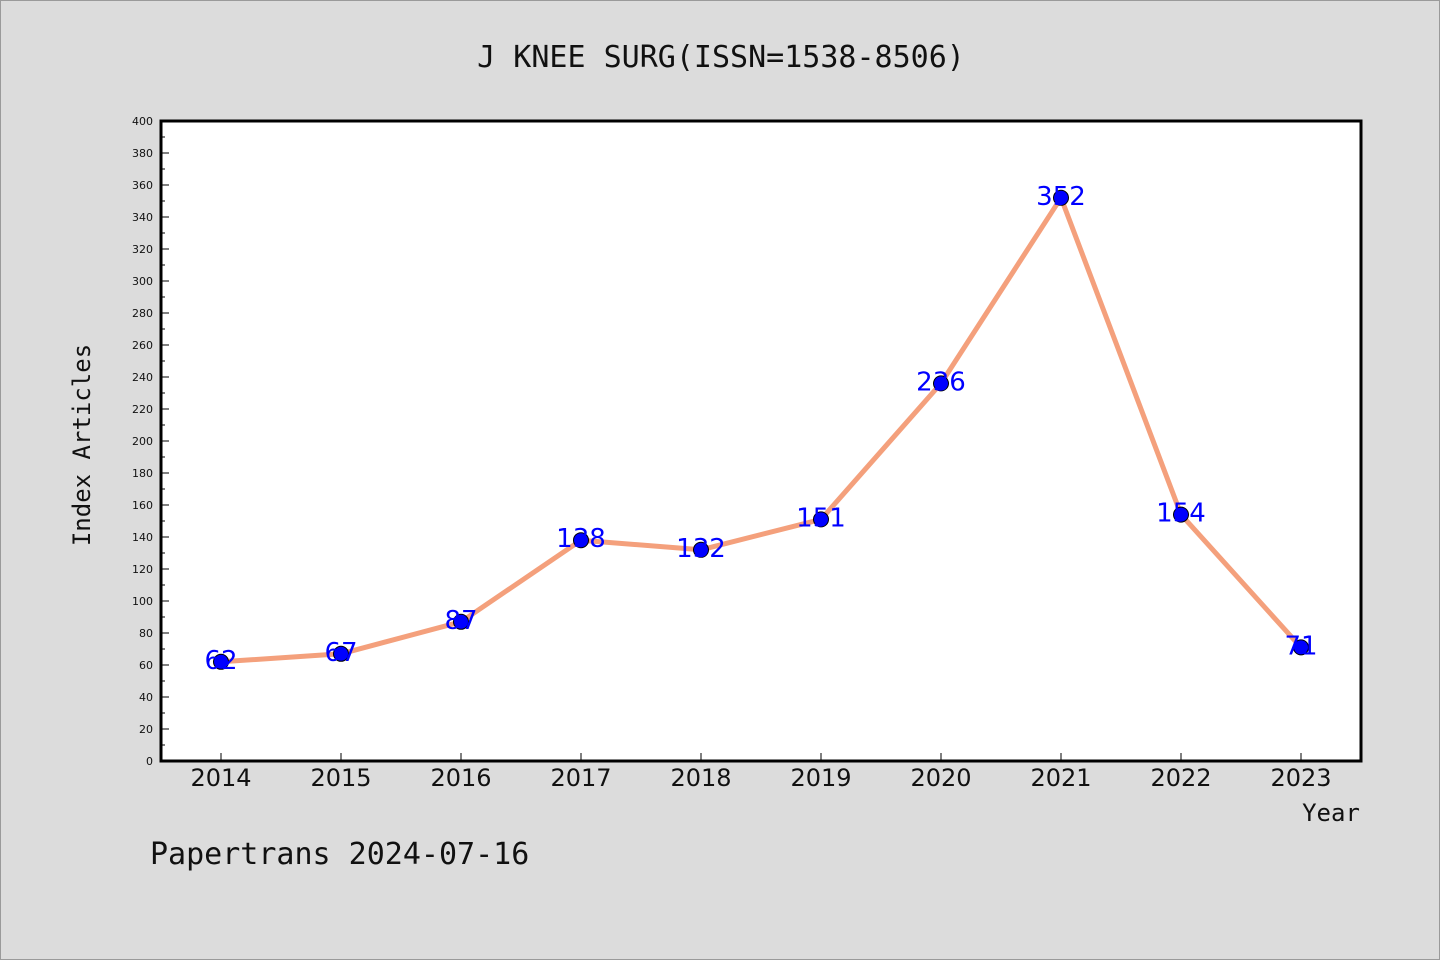 The image size is (1440, 960). Describe the element at coordinates (142, 569) in the screenshot. I see `y-tick-label: 120` at that location.